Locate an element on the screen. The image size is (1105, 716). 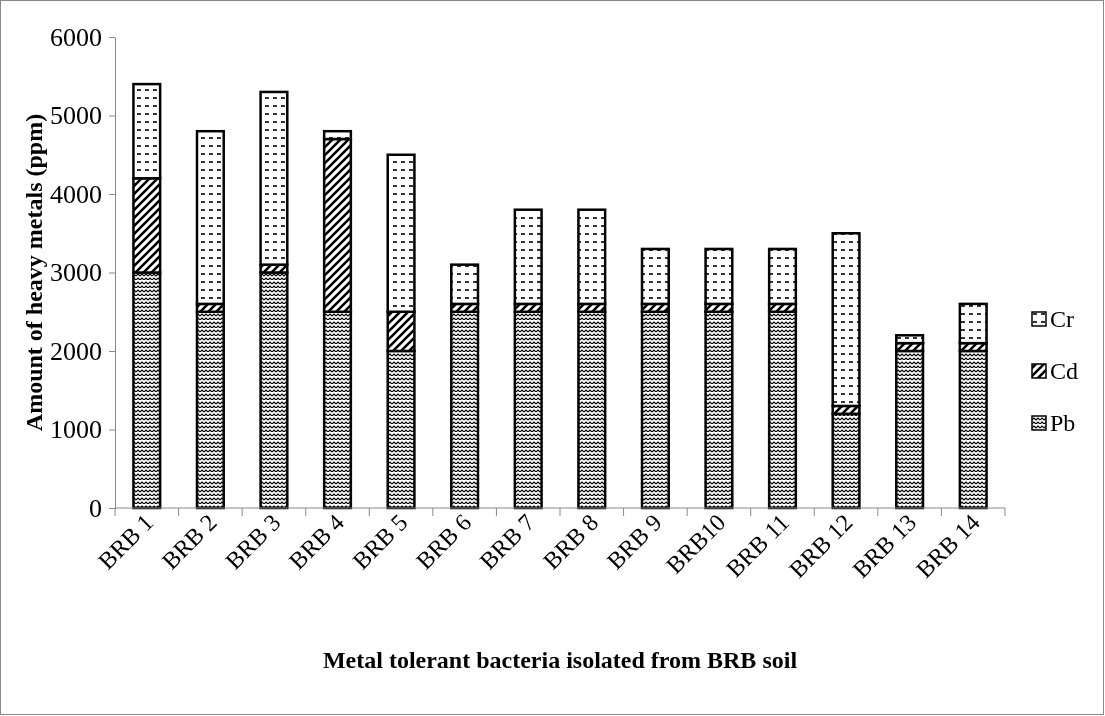
y-tick-label: 1000 is located at coordinates (76, 430).